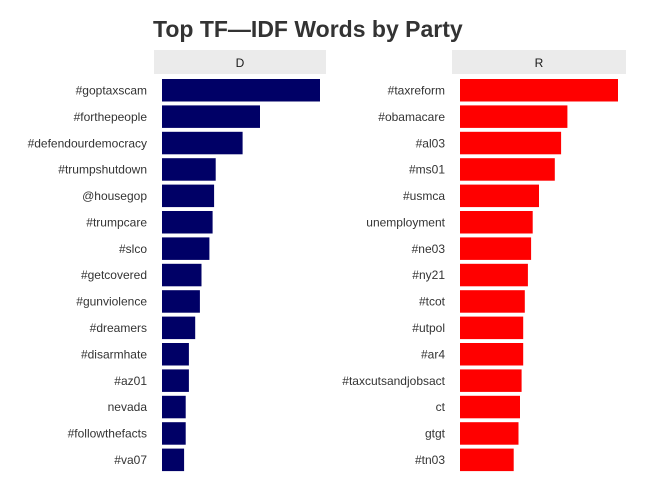  I want to click on strip-d, so click(240, 62).